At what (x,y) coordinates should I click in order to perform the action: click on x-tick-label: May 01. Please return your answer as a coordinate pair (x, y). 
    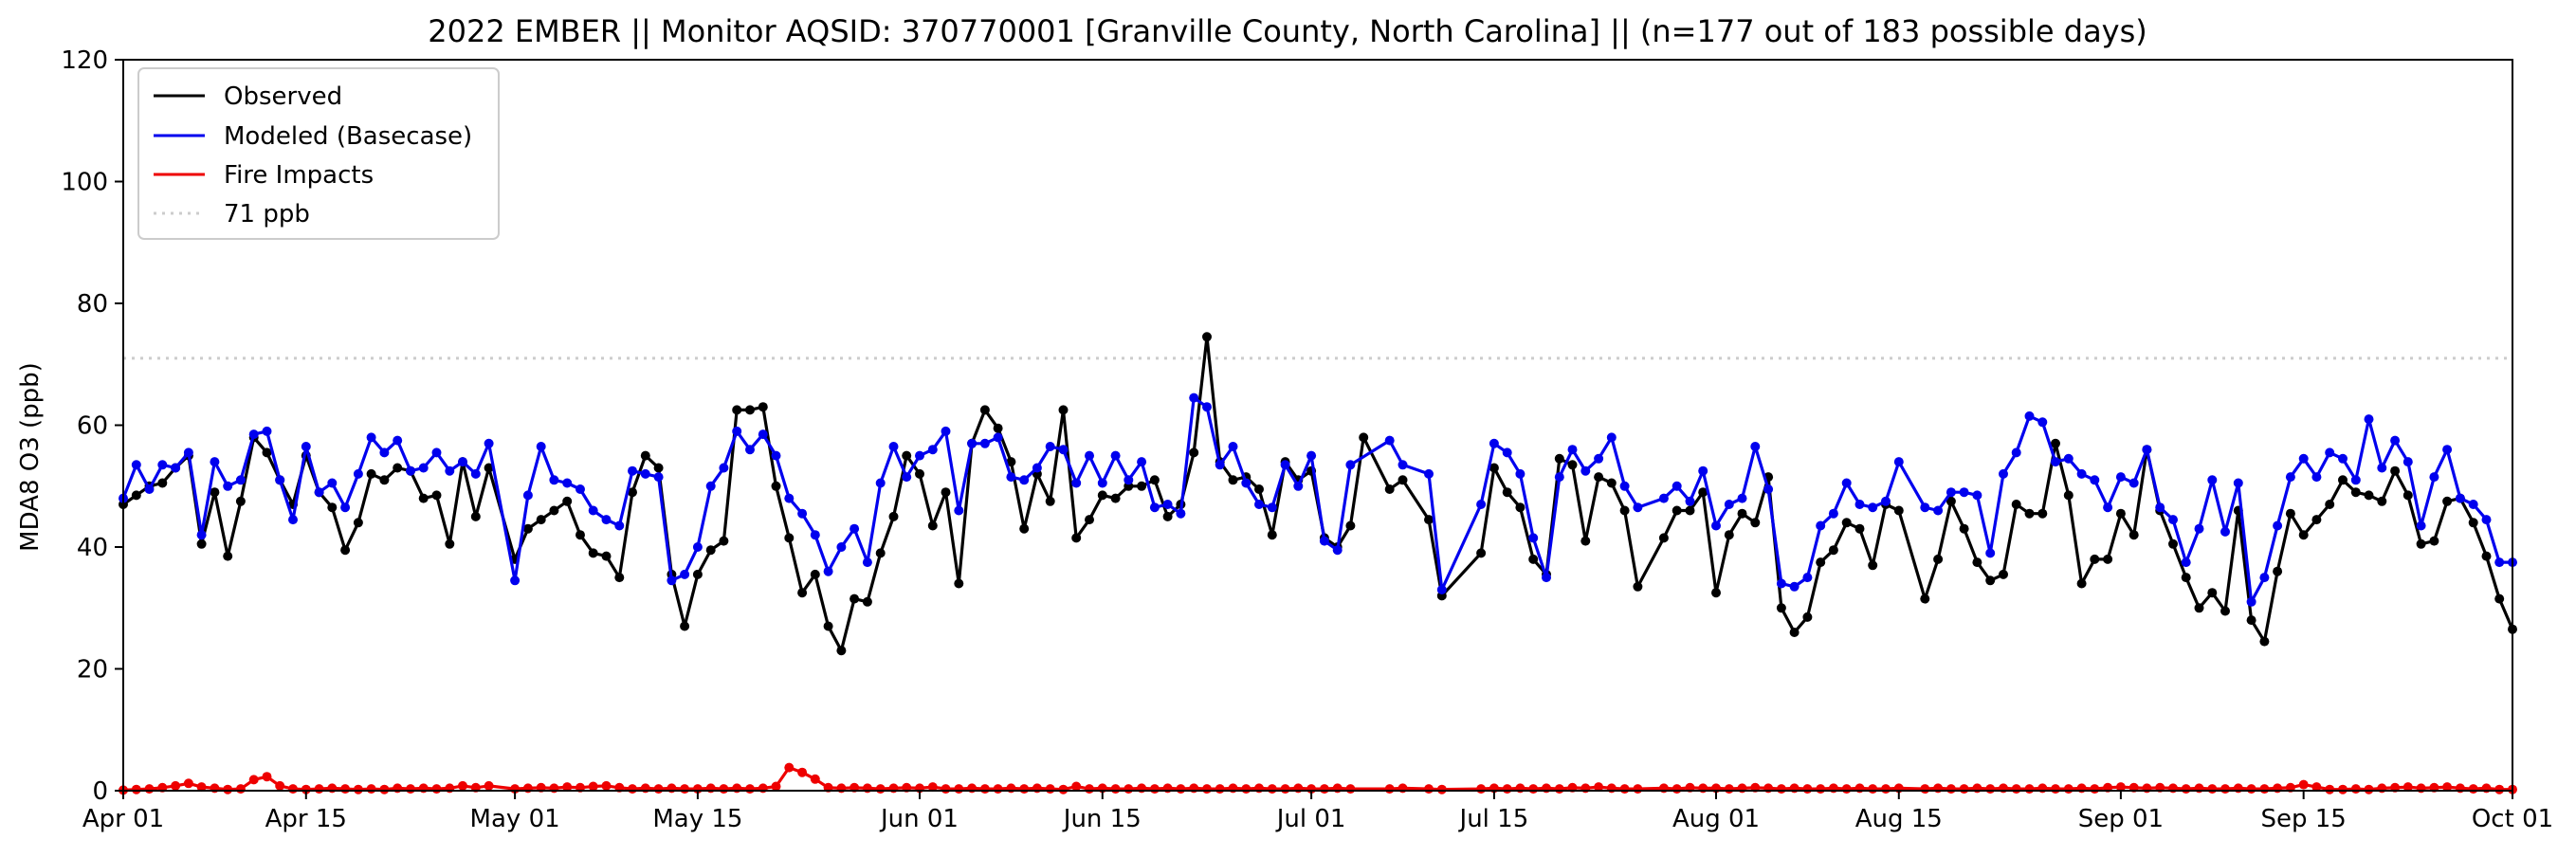
    Looking at the image, I should click on (515, 819).